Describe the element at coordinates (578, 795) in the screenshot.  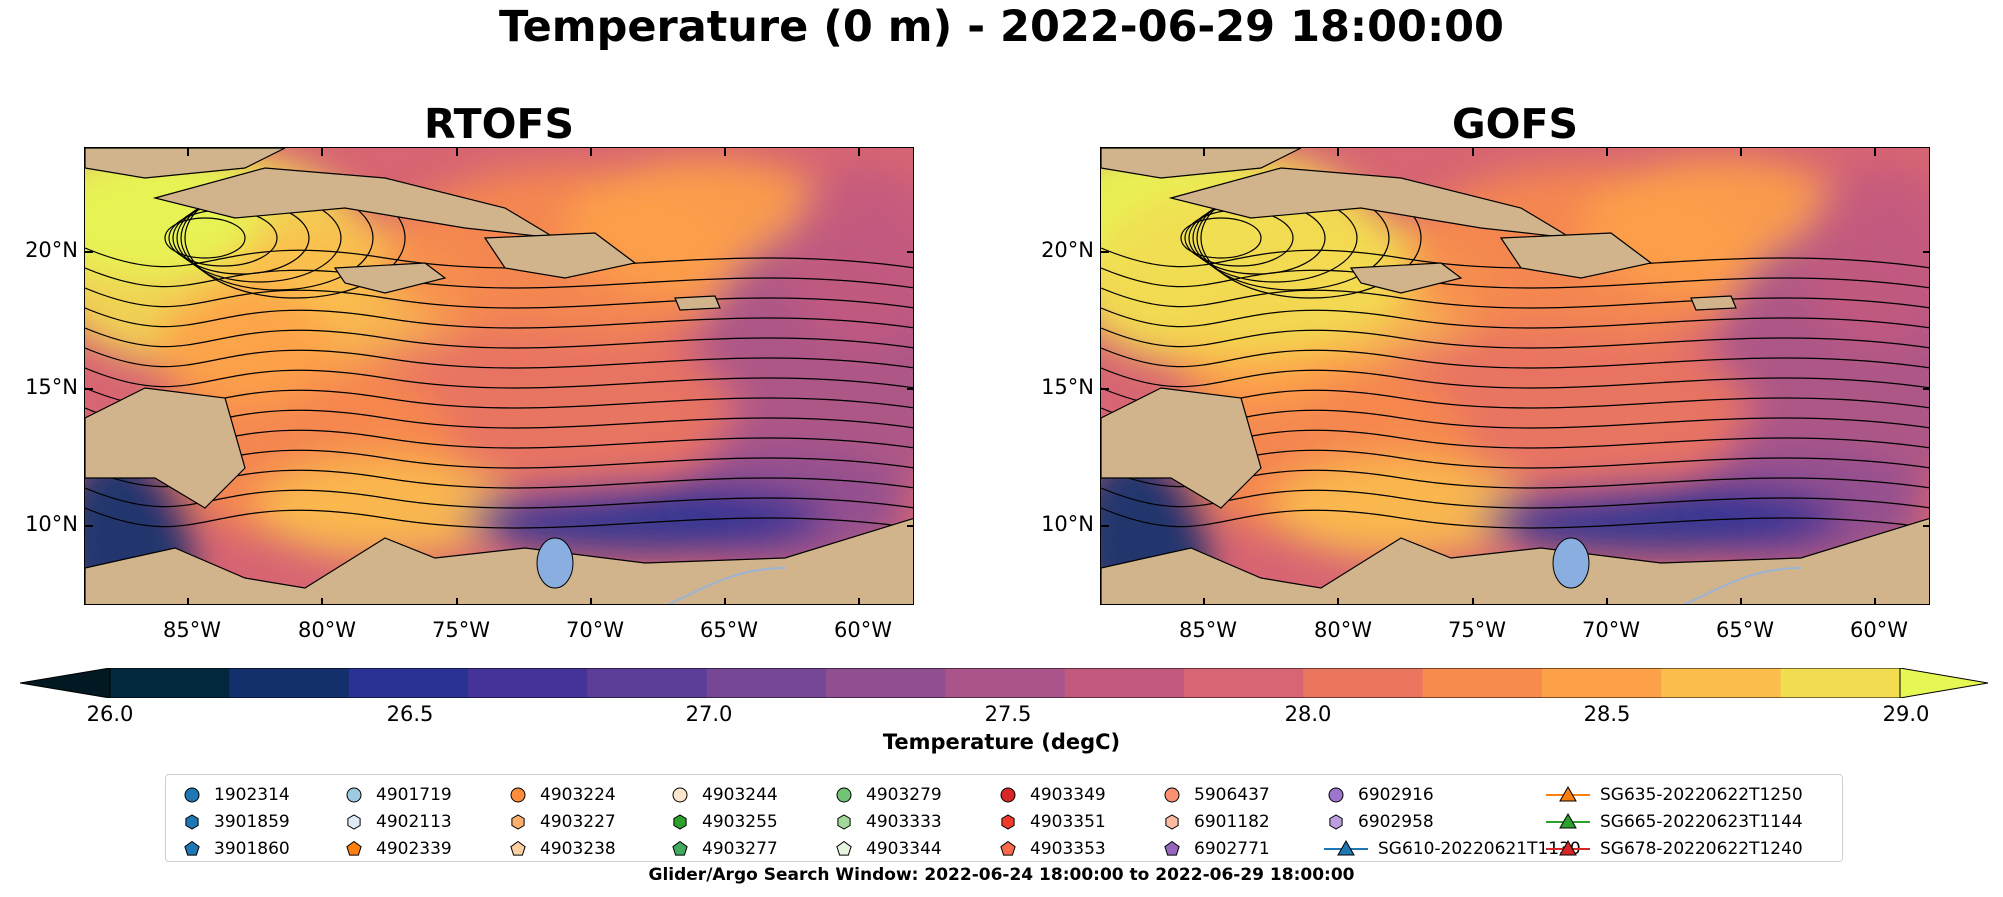
I see `legend-entry-label: 4903224` at that location.